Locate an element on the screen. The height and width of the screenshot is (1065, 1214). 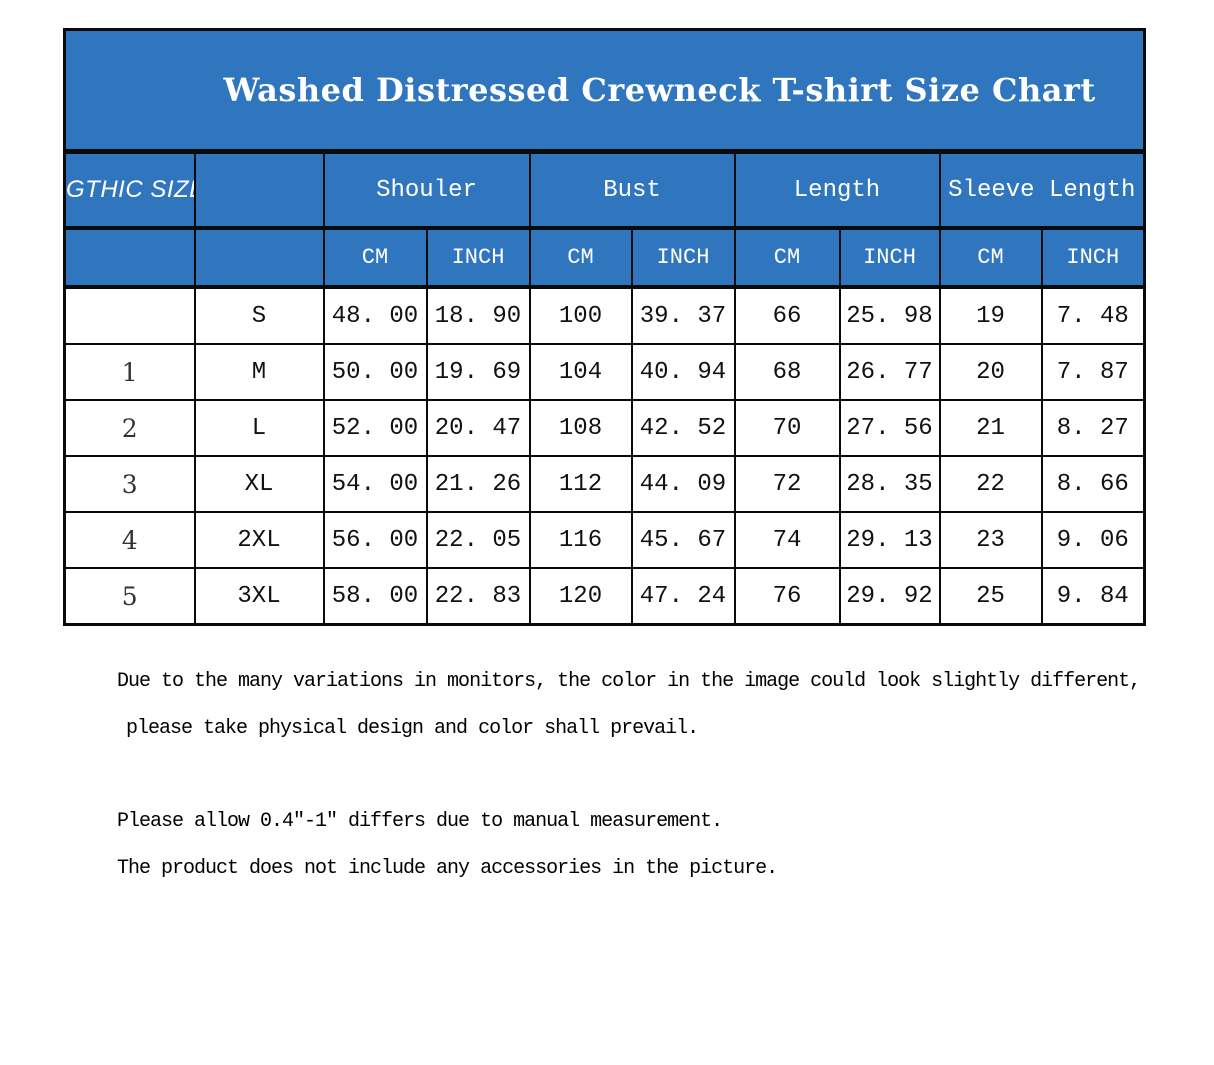
value-cell: 25. 98 is located at coordinates (889, 315).